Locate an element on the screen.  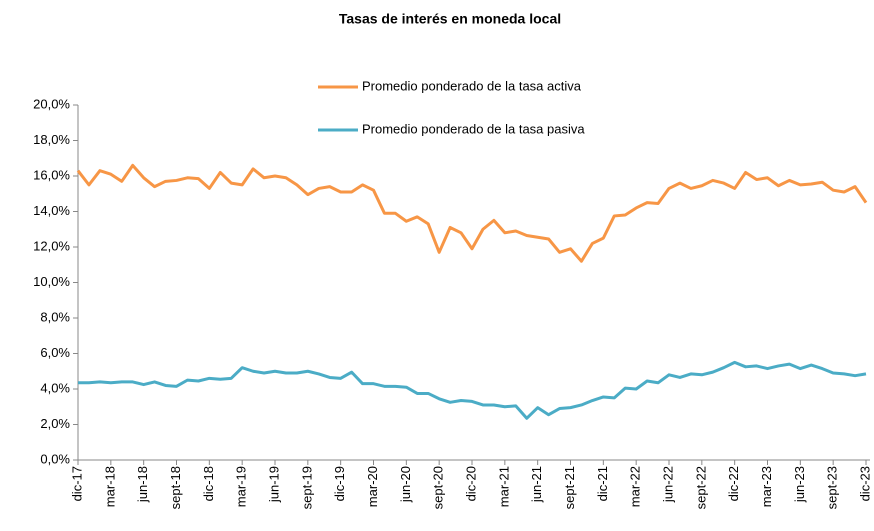
y-tick-label: 4,0% is located at coordinates (55, 387).